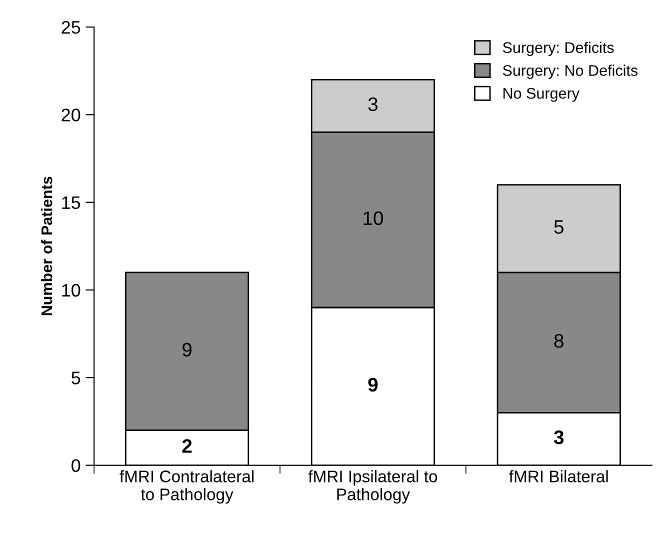 The image size is (672, 541). I want to click on x-tick-label: fMRI Contralateral to Pathology, so click(187, 487).